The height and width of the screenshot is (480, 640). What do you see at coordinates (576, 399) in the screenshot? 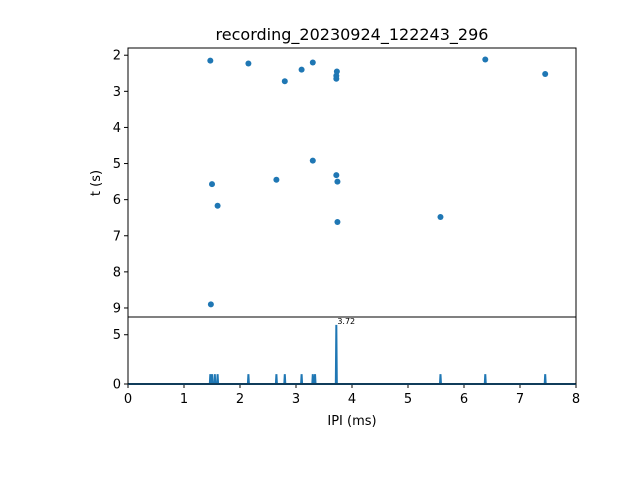
I see `histogram-x-tick-label: 8` at bounding box center [576, 399].